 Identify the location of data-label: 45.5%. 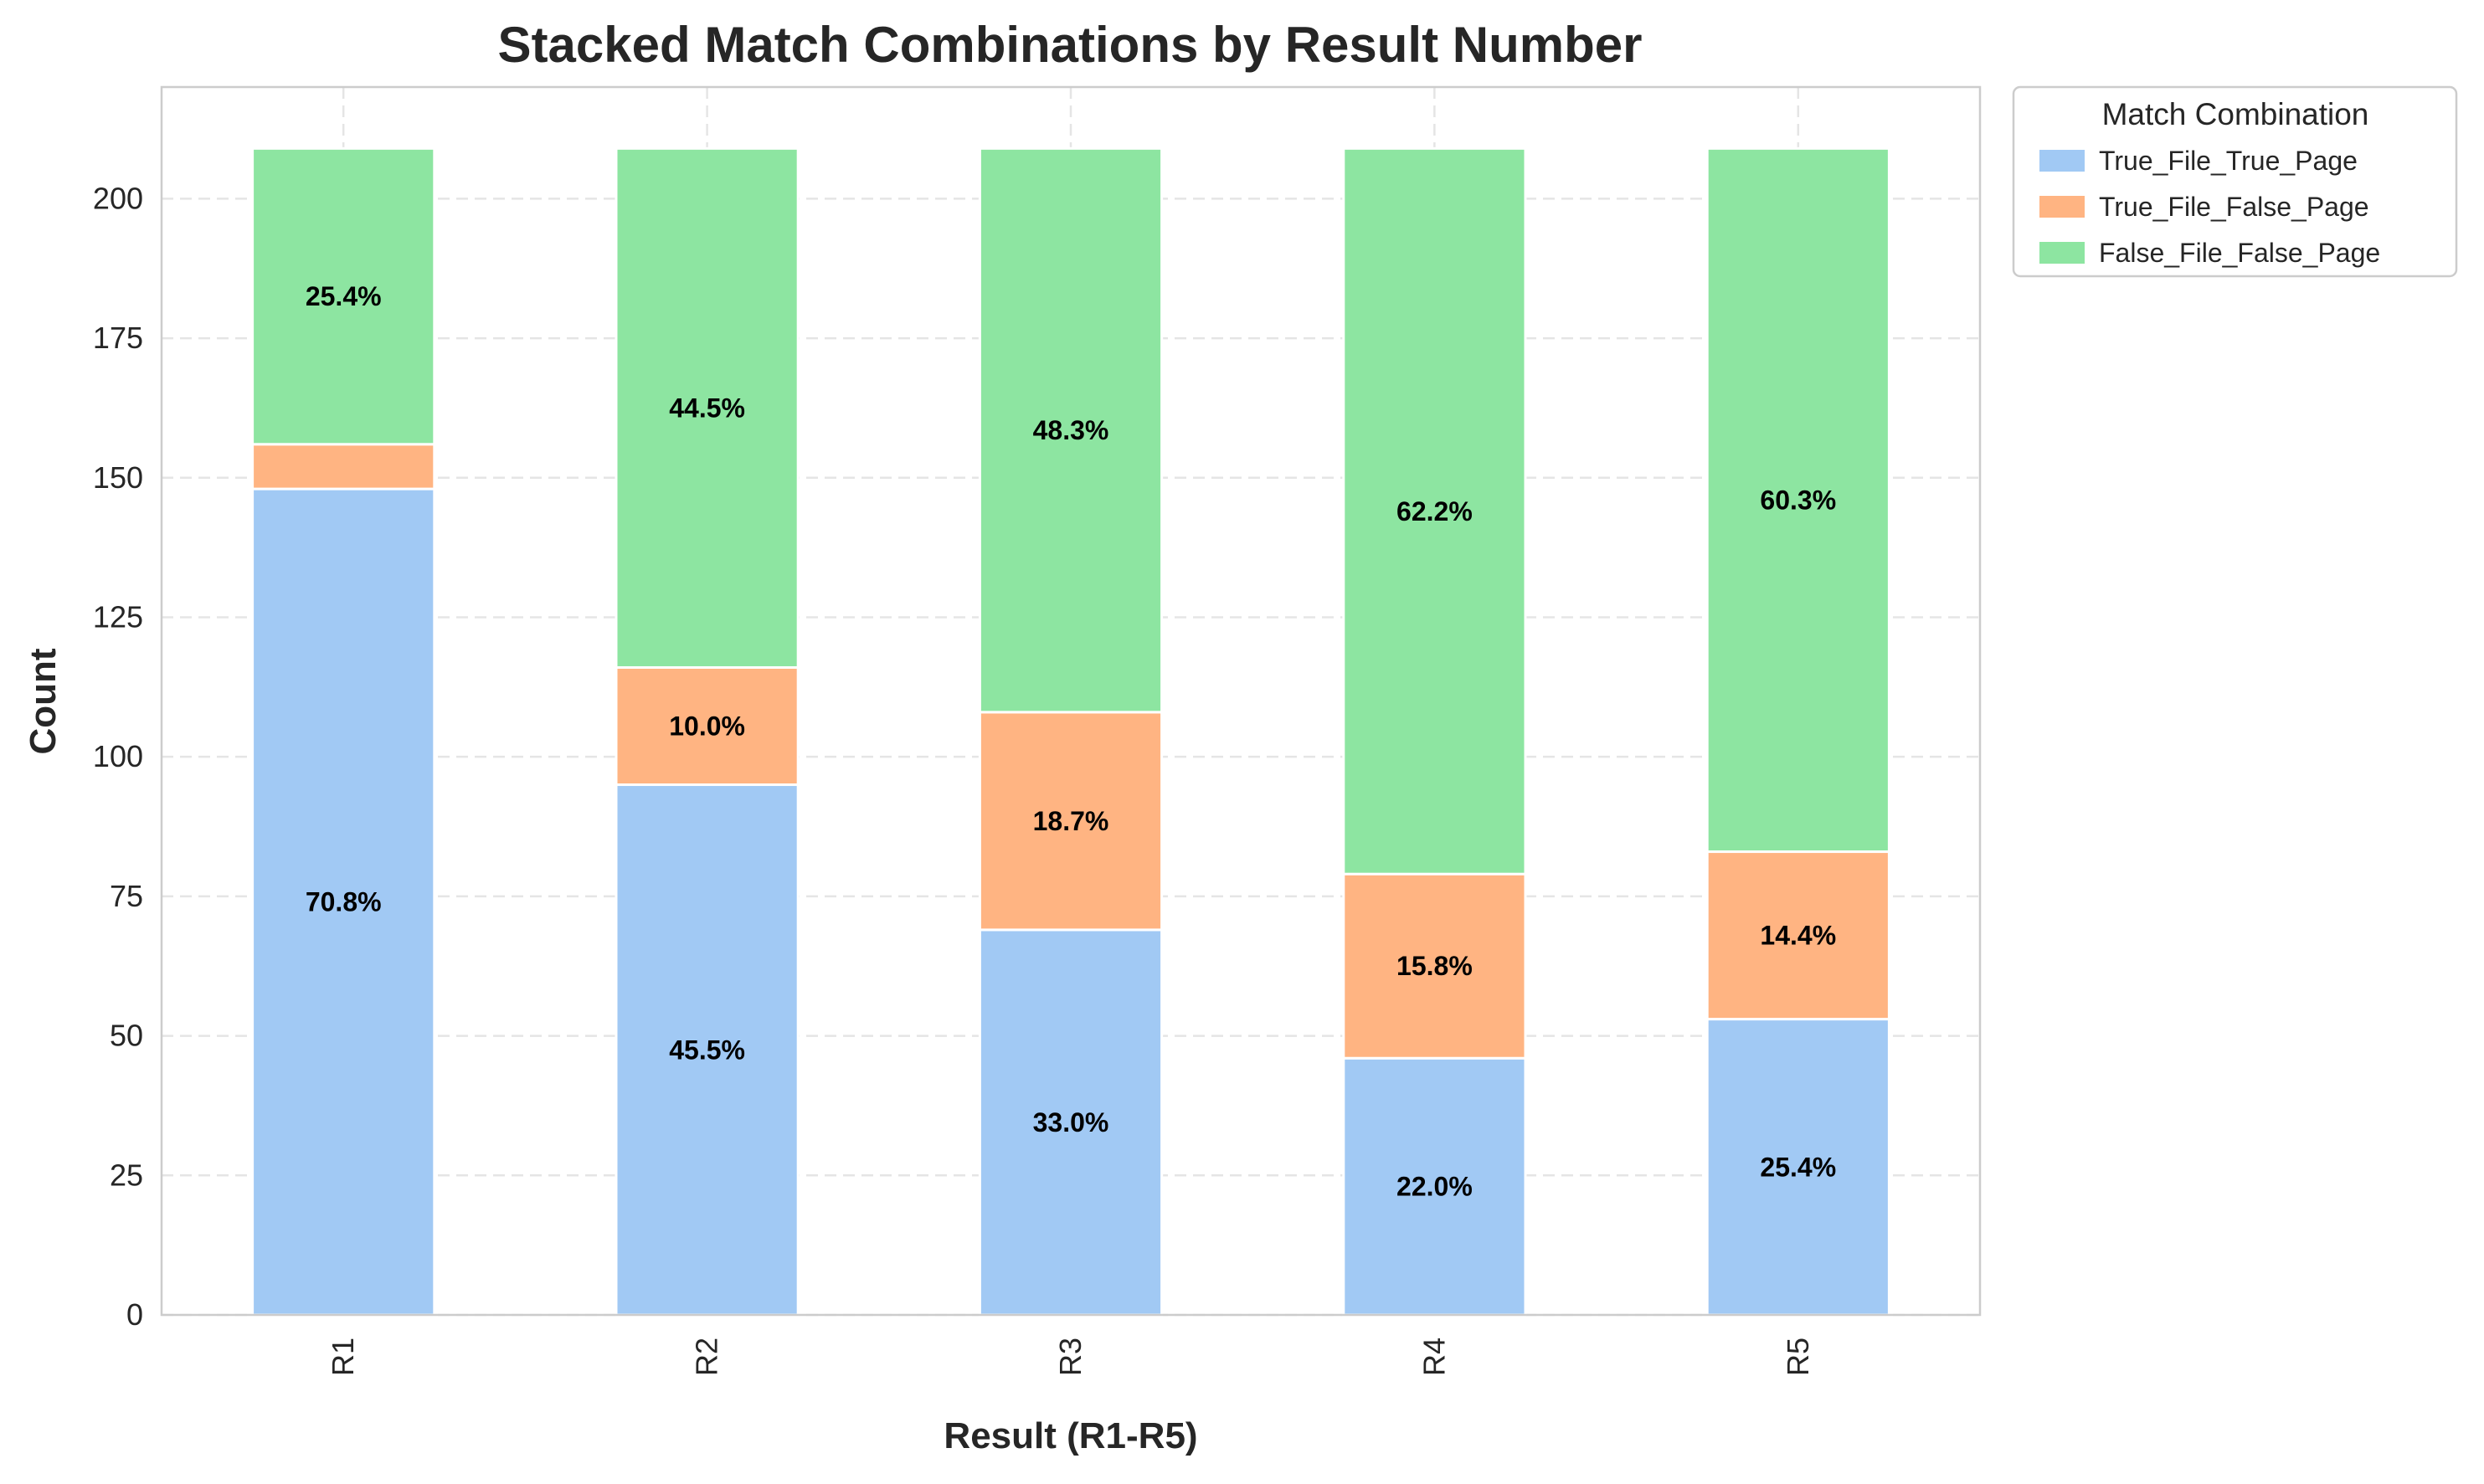
(707, 1050).